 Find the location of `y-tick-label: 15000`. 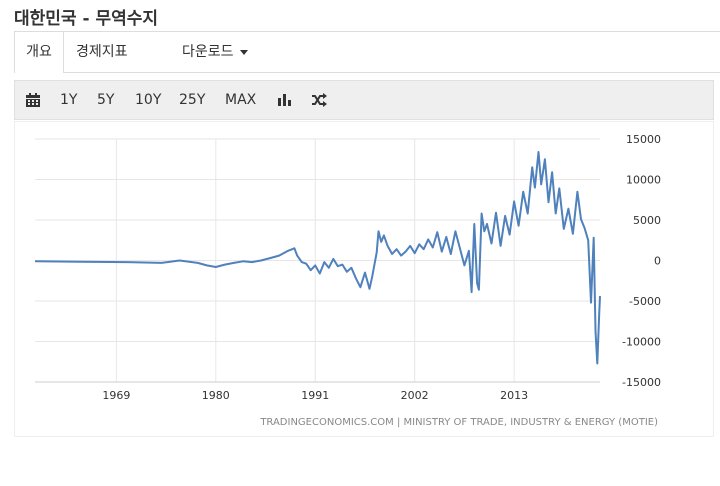

y-tick-label: 15000 is located at coordinates (643, 139).